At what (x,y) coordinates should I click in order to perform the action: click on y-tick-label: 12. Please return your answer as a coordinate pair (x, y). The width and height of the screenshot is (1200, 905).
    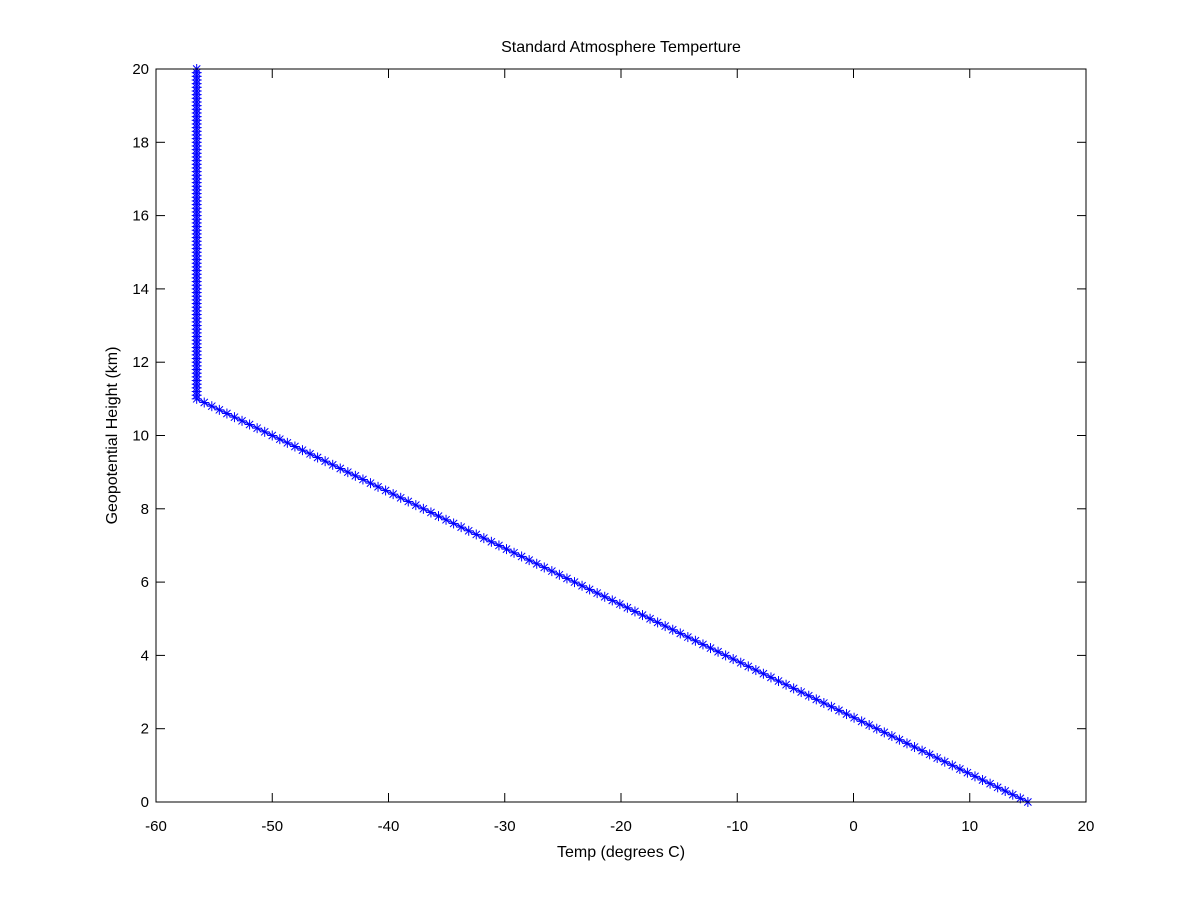
    Looking at the image, I should click on (140, 362).